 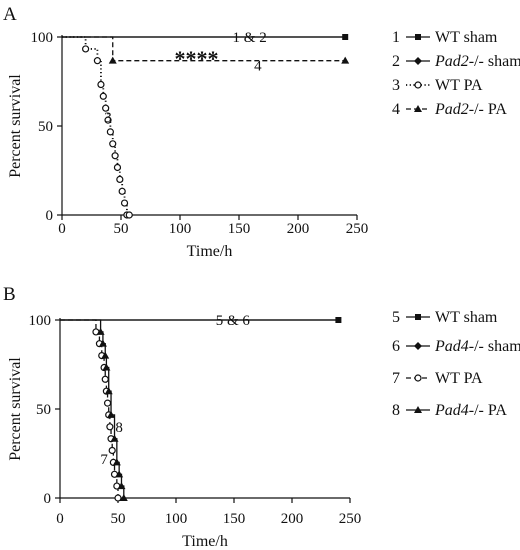 I want to click on legend-label: Pad4-/- PA, so click(x=470, y=410).